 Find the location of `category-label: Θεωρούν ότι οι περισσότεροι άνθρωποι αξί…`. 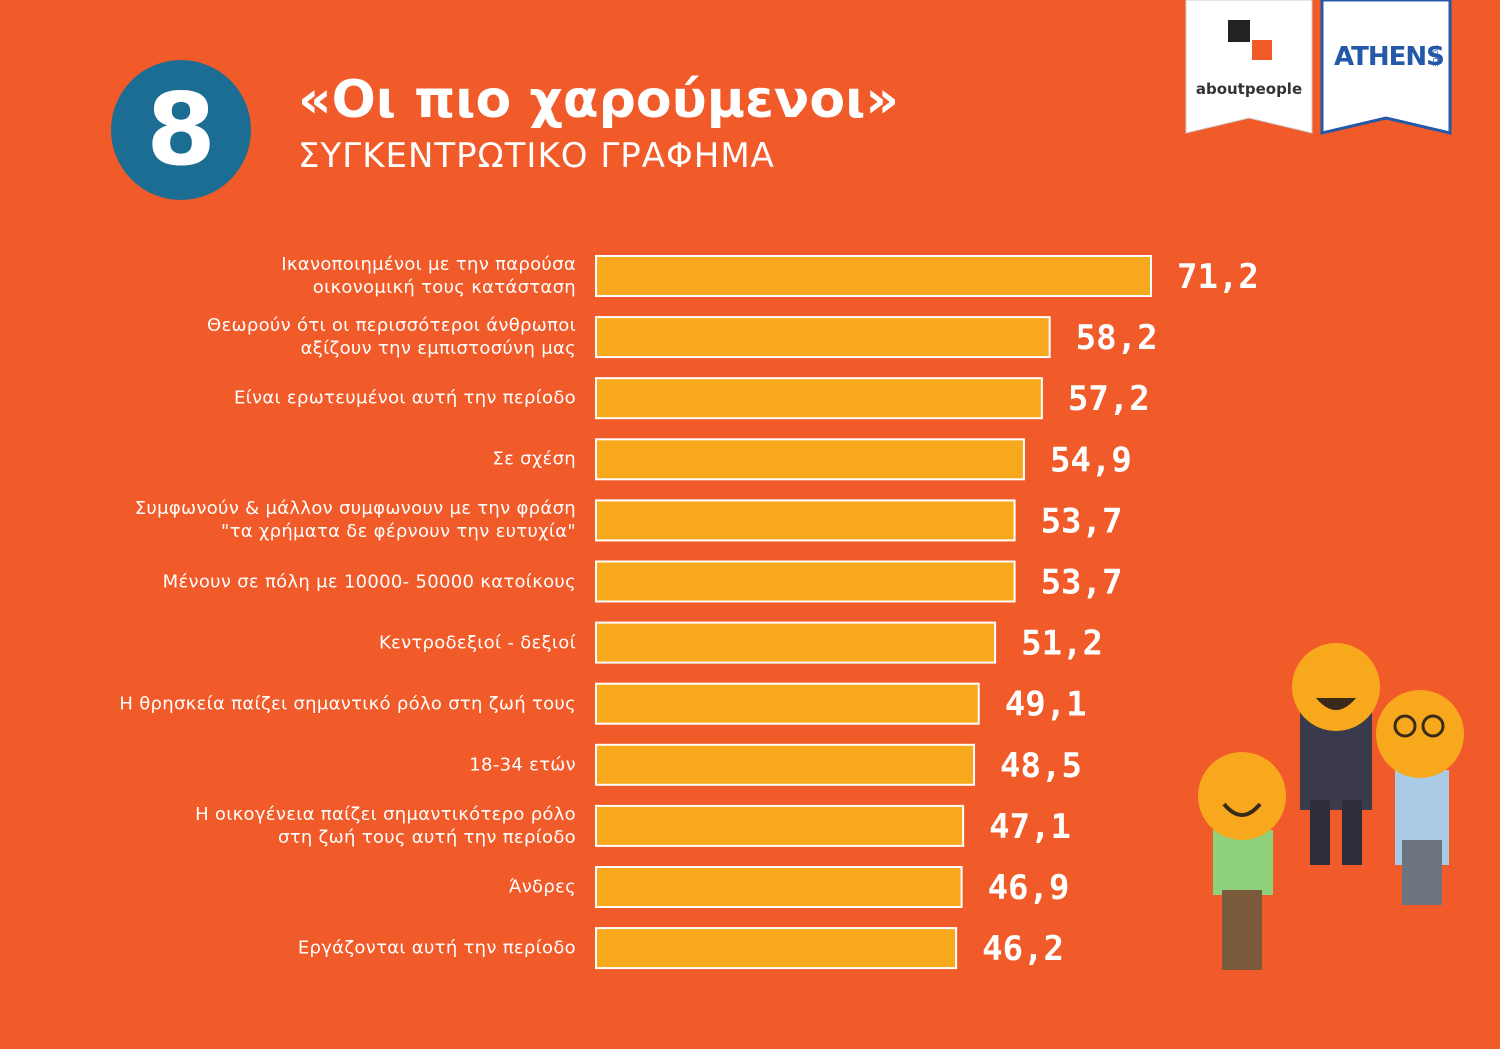

category-label: Θεωρούν ότι οι περισσότεροι άνθρωποι αξί… is located at coordinates (391, 337).